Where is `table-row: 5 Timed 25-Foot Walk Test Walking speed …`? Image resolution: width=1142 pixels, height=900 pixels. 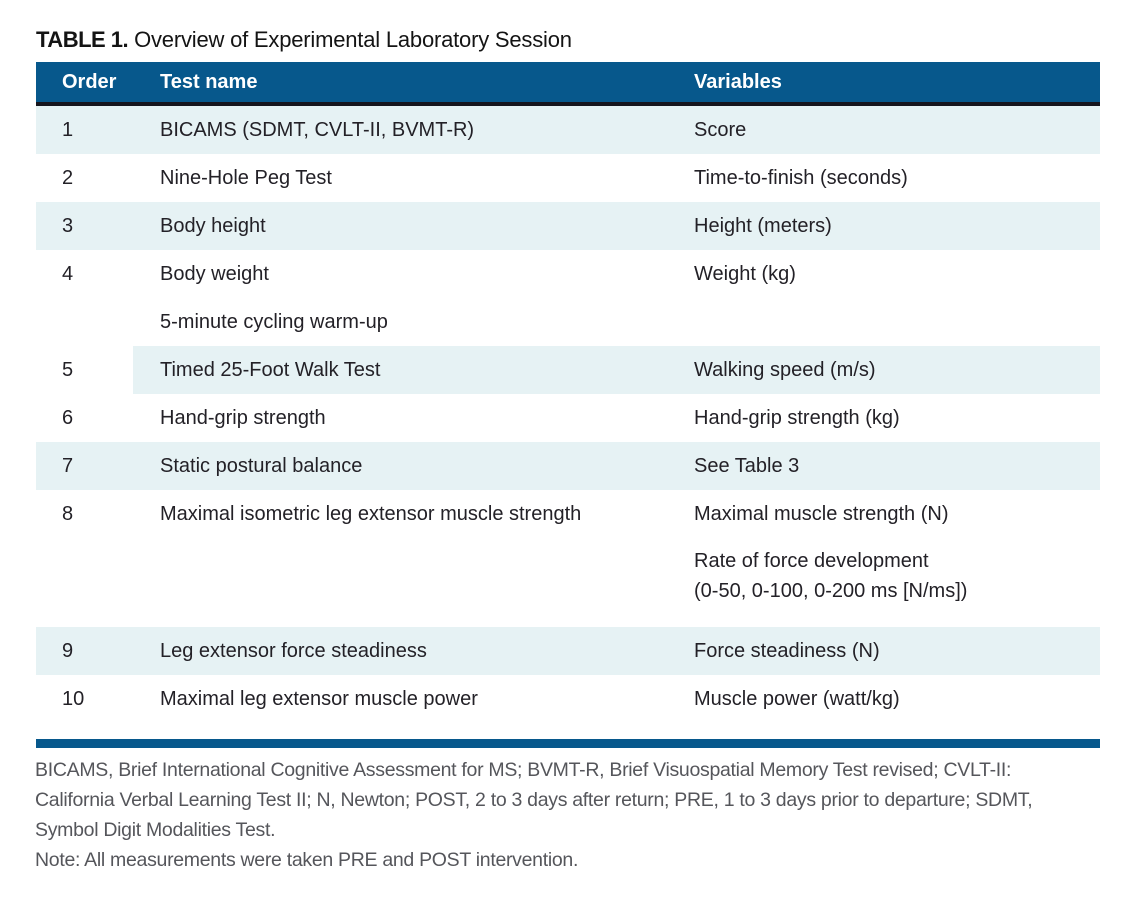 table-row: 5 Timed 25-Foot Walk Test Walking speed … is located at coordinates (568, 370).